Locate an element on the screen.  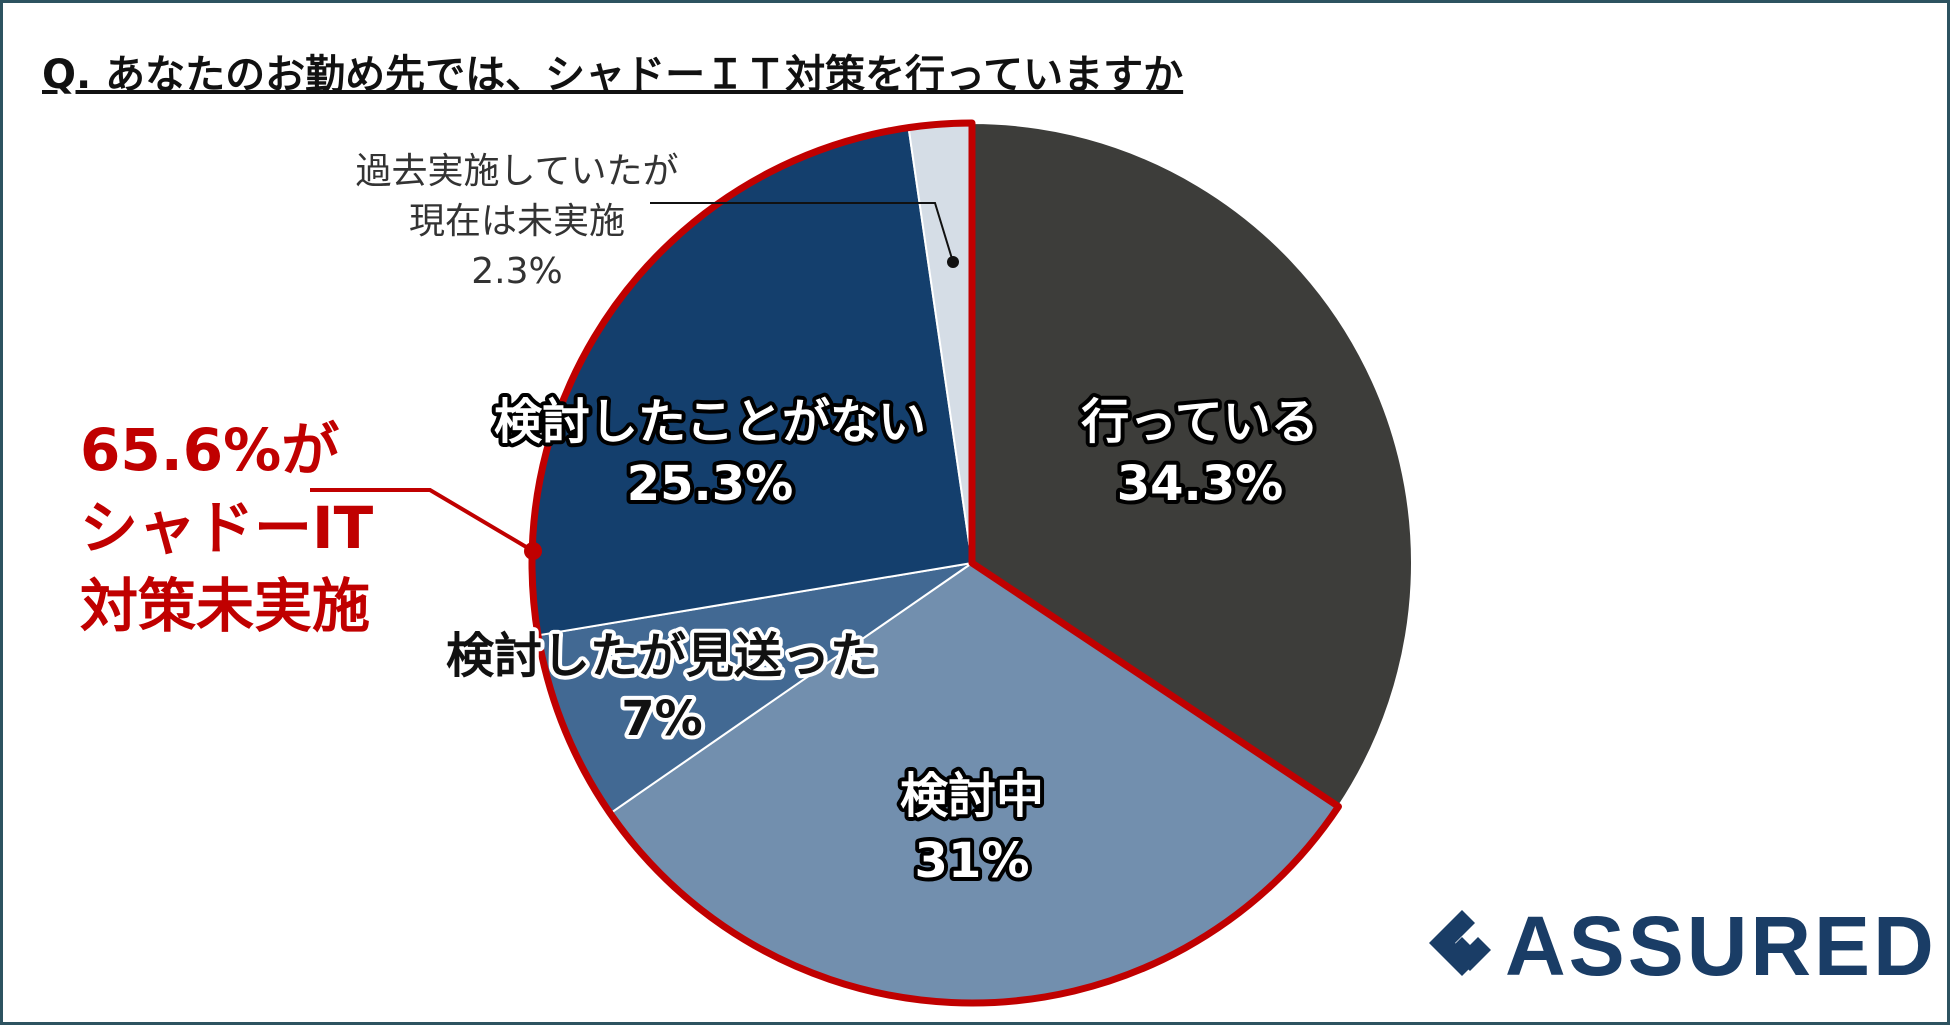
slice-value-never: 25.3% is located at coordinates (710, 484).